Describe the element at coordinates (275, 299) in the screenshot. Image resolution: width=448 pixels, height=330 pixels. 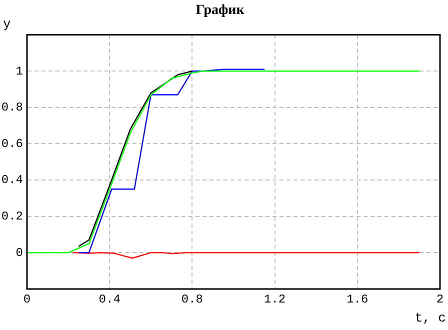
I see `x-tick-label: 1.2` at that location.